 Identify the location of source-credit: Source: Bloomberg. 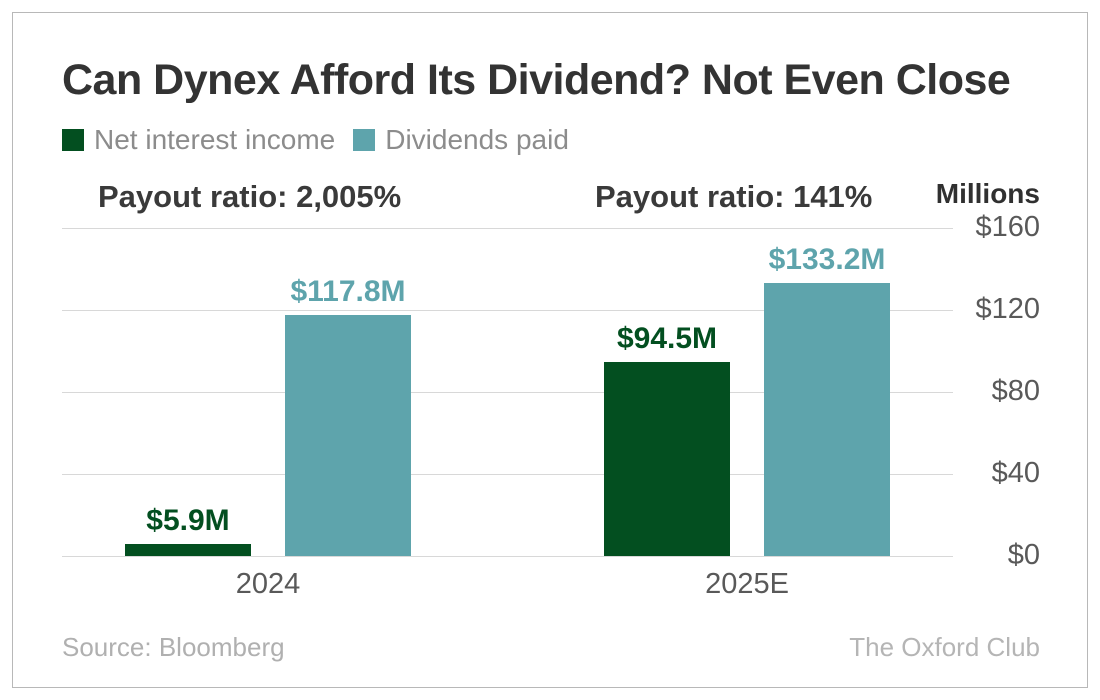
(173, 647).